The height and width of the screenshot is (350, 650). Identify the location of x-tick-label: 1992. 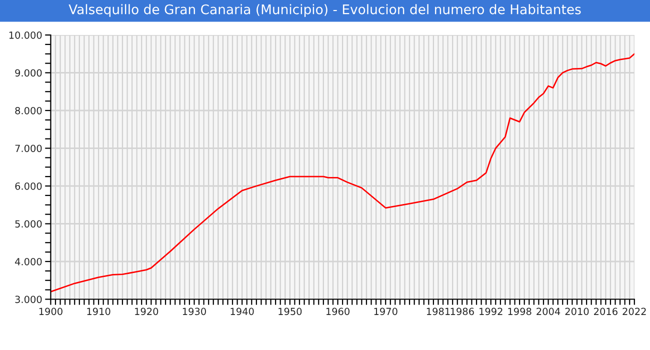
(491, 312).